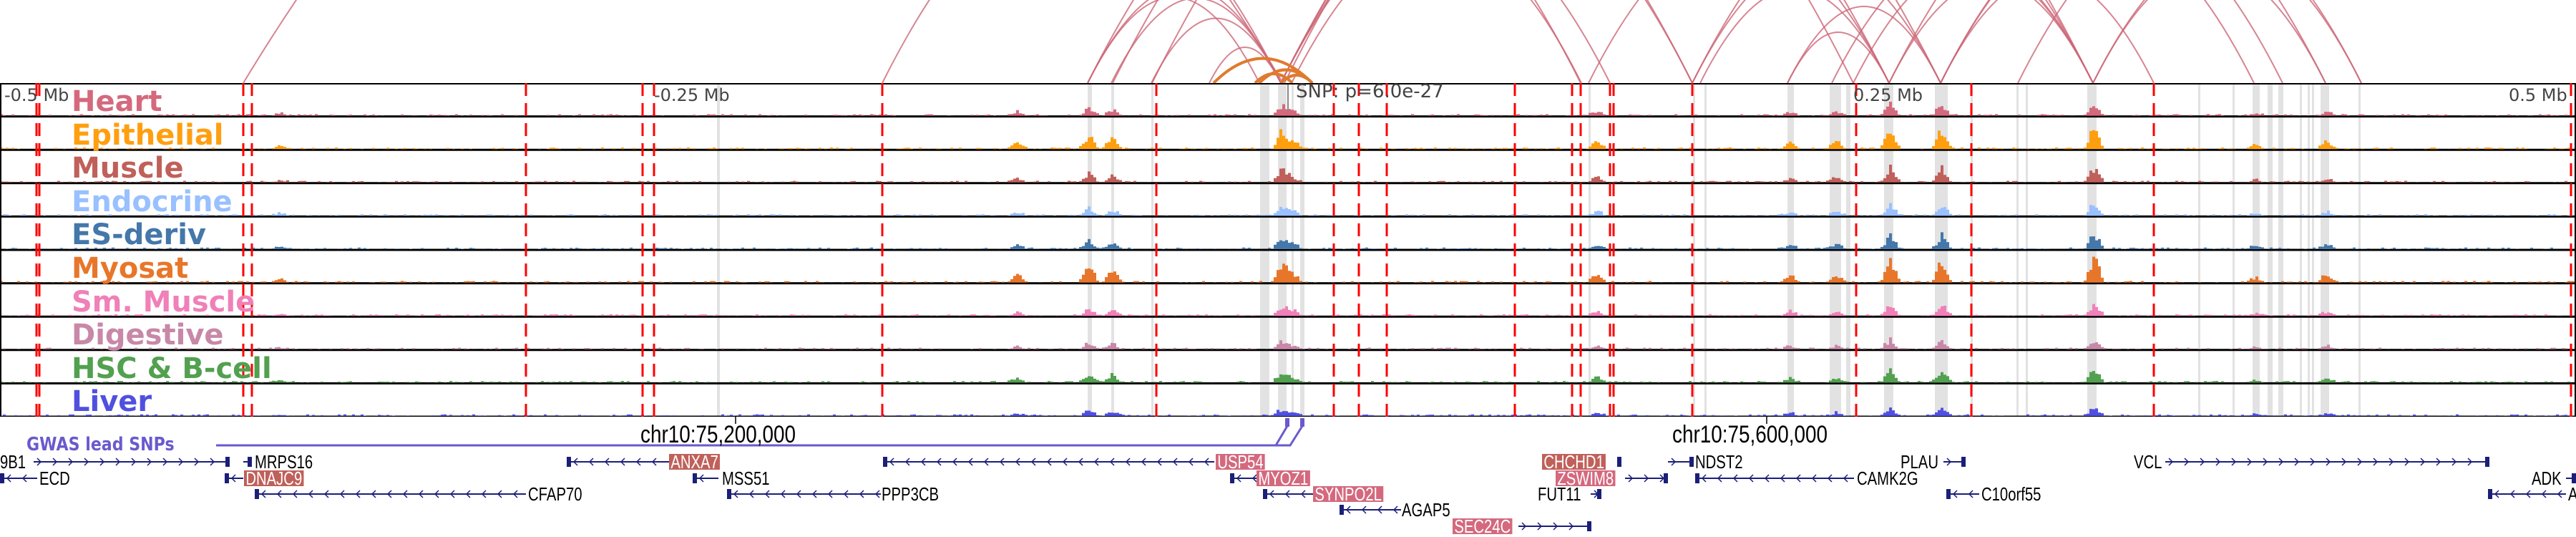  What do you see at coordinates (1288, 209) in the screenshot?
I see `signal-endocrine` at bounding box center [1288, 209].